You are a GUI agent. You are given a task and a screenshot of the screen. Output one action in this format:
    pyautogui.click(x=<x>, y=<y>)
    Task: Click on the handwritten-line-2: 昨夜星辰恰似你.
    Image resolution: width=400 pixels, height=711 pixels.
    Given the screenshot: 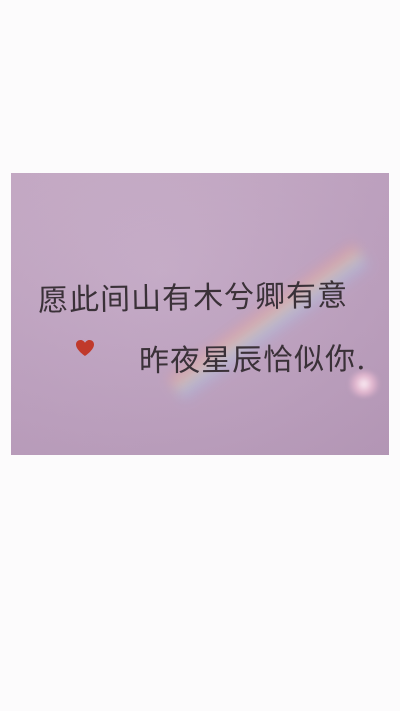 What is the action you would take?
    pyautogui.click(x=252, y=360)
    